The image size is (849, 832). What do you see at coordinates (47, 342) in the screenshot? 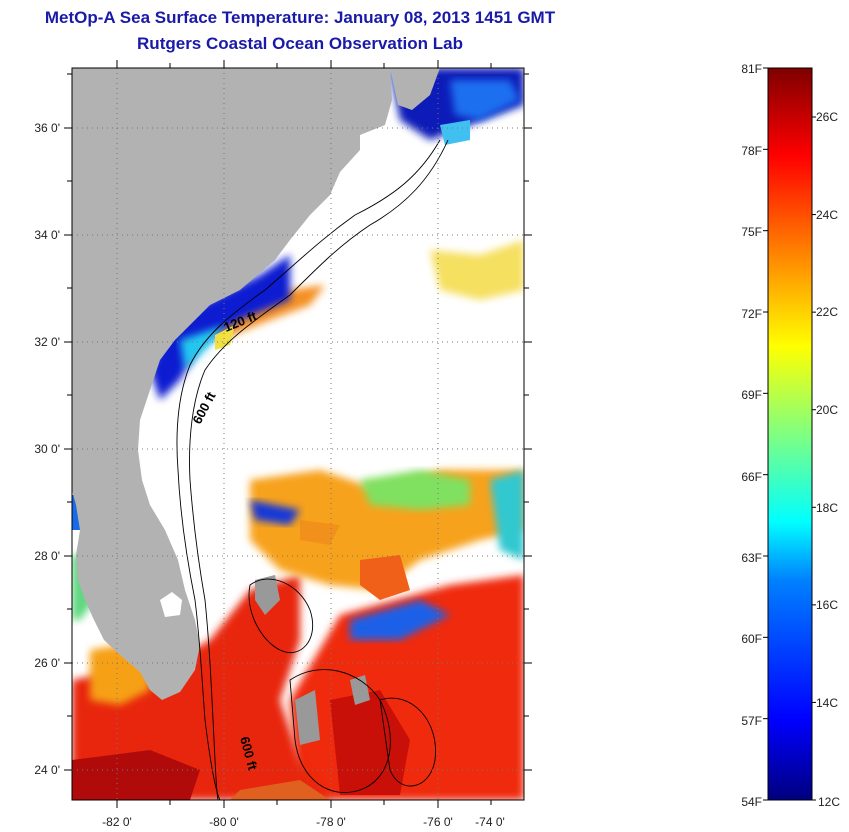
I see `lat-label-32: 32 0'` at bounding box center [47, 342].